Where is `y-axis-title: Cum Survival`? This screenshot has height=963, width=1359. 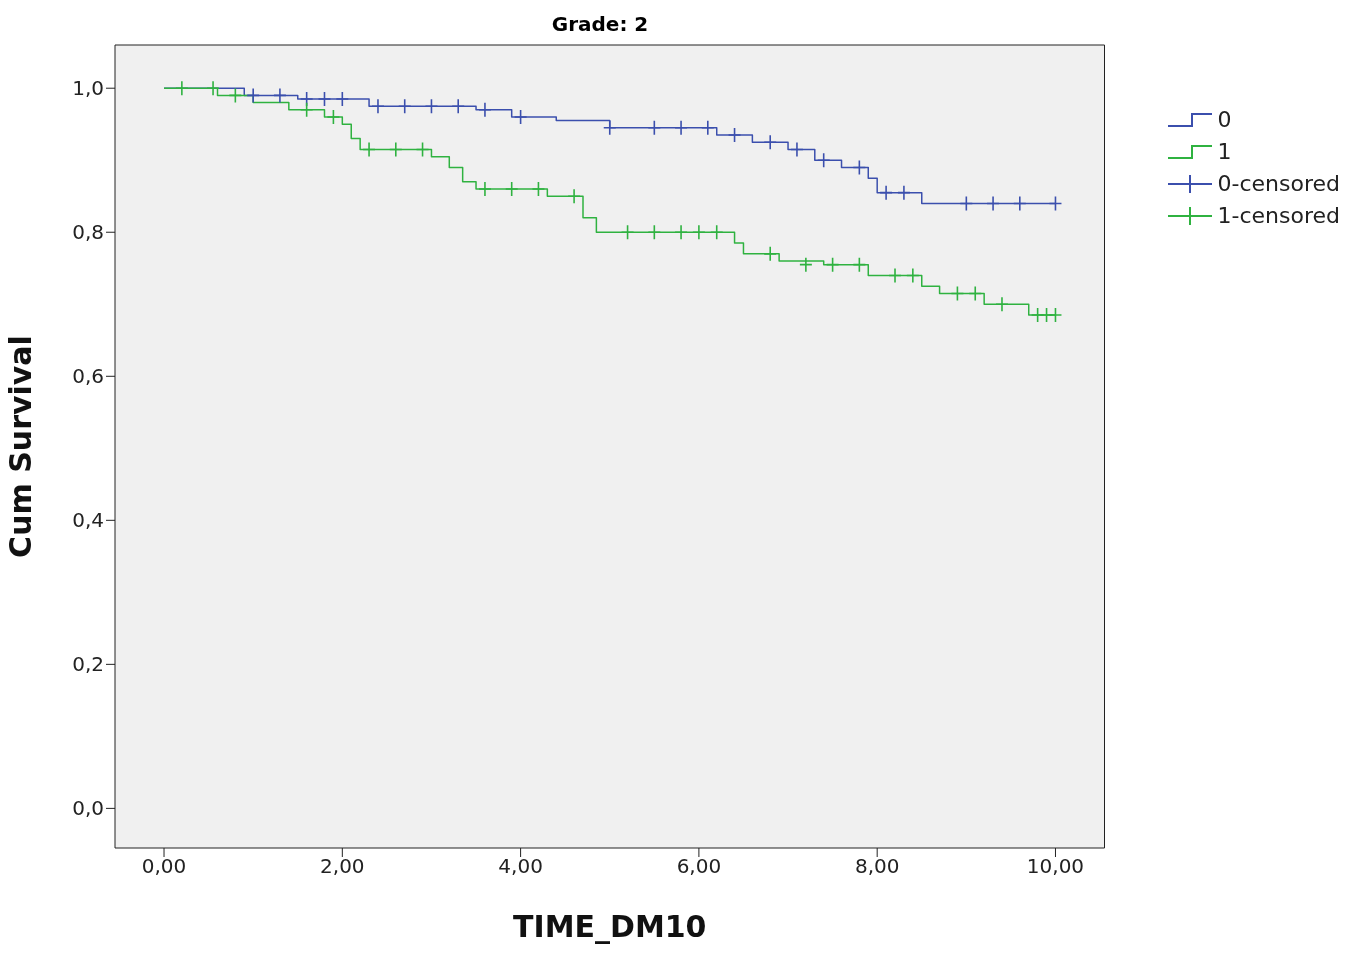 y-axis-title: Cum Survival is located at coordinates (20, 446).